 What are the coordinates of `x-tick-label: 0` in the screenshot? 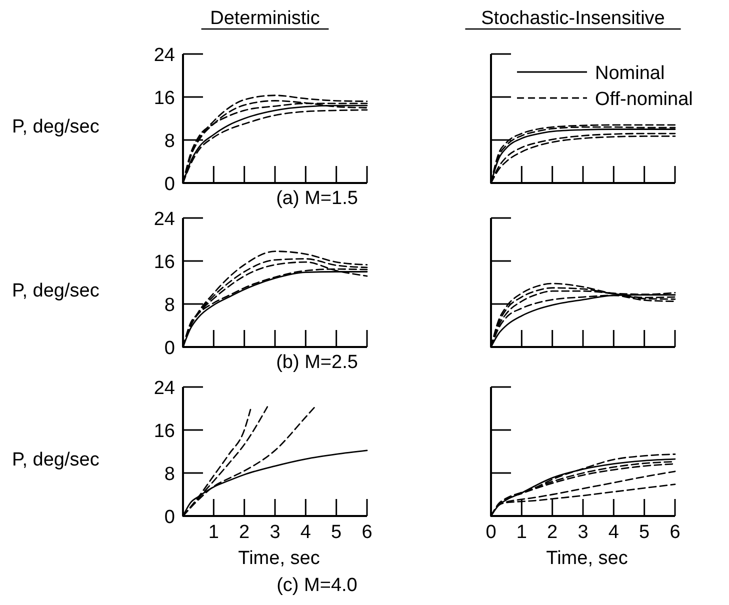 It's located at (491, 532).